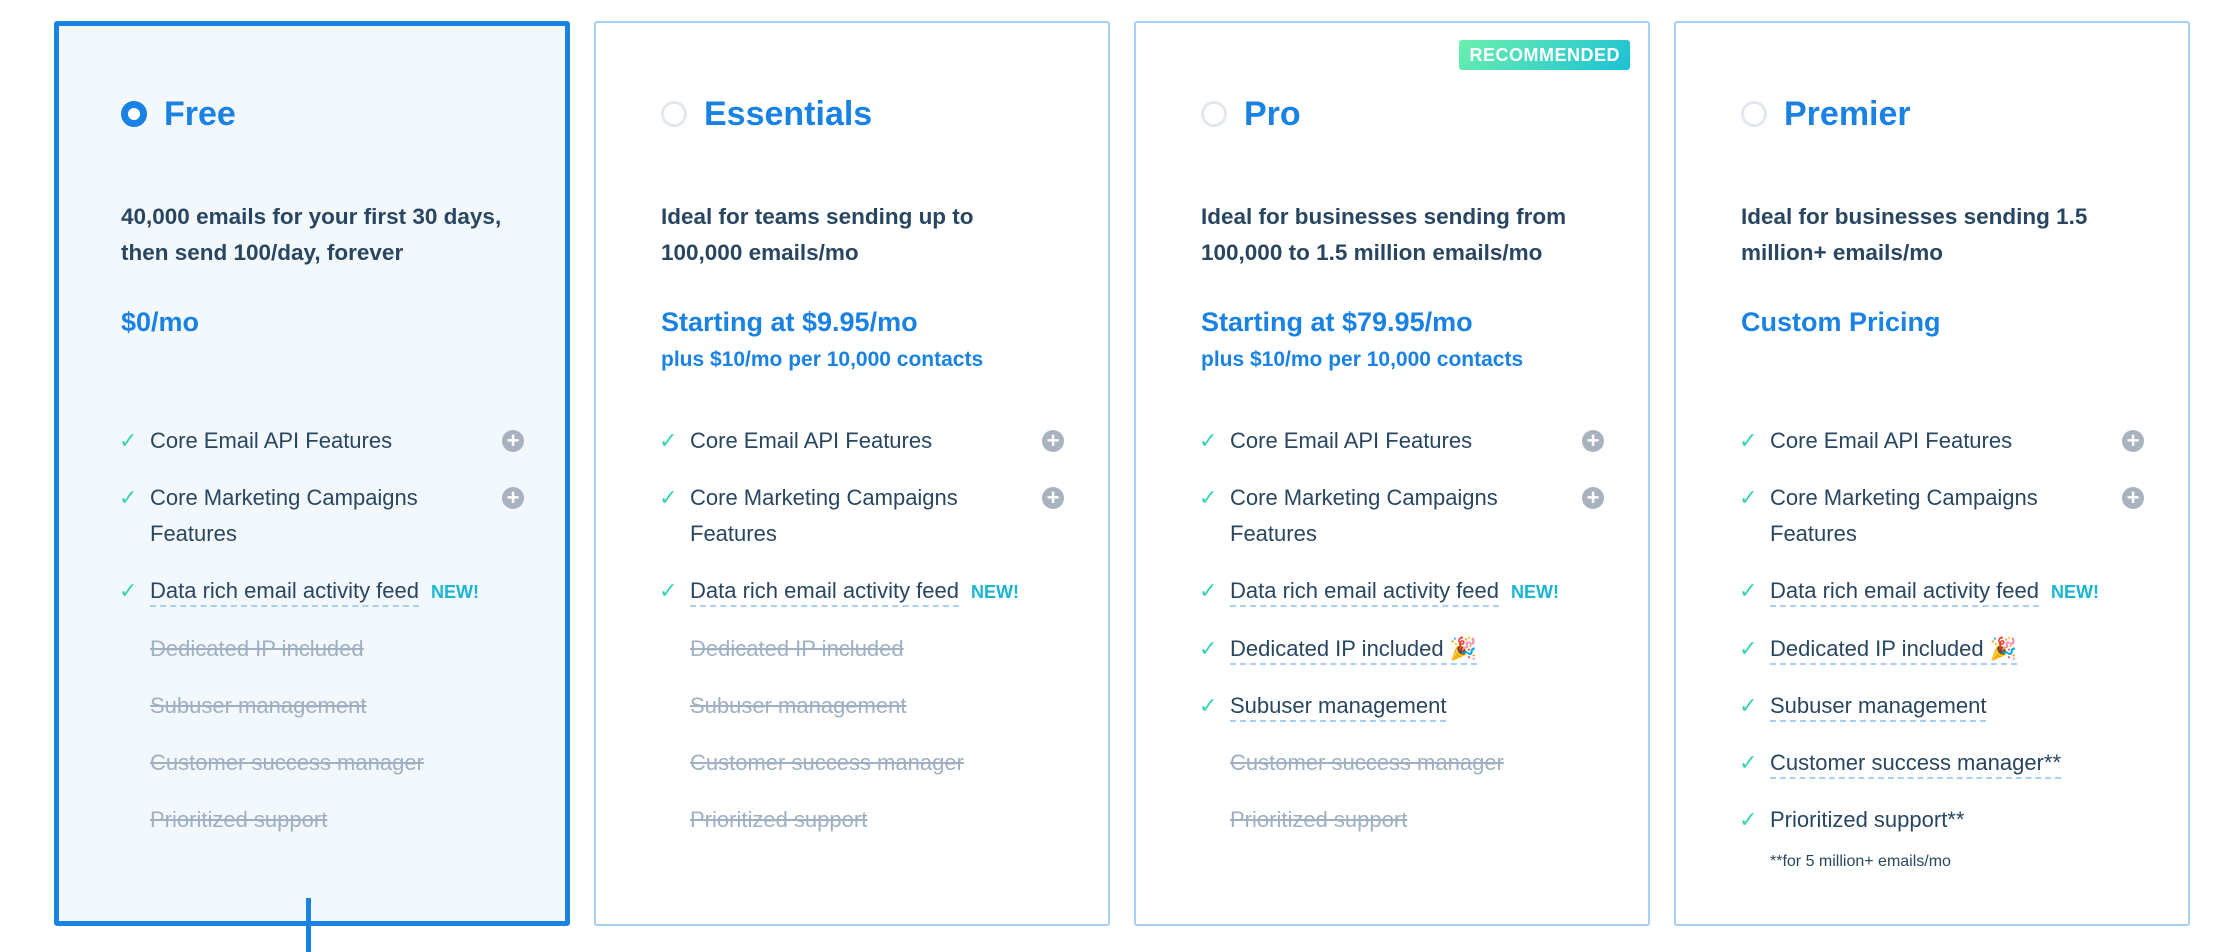  I want to click on plan-price: Custom Pricing, so click(1841, 322).